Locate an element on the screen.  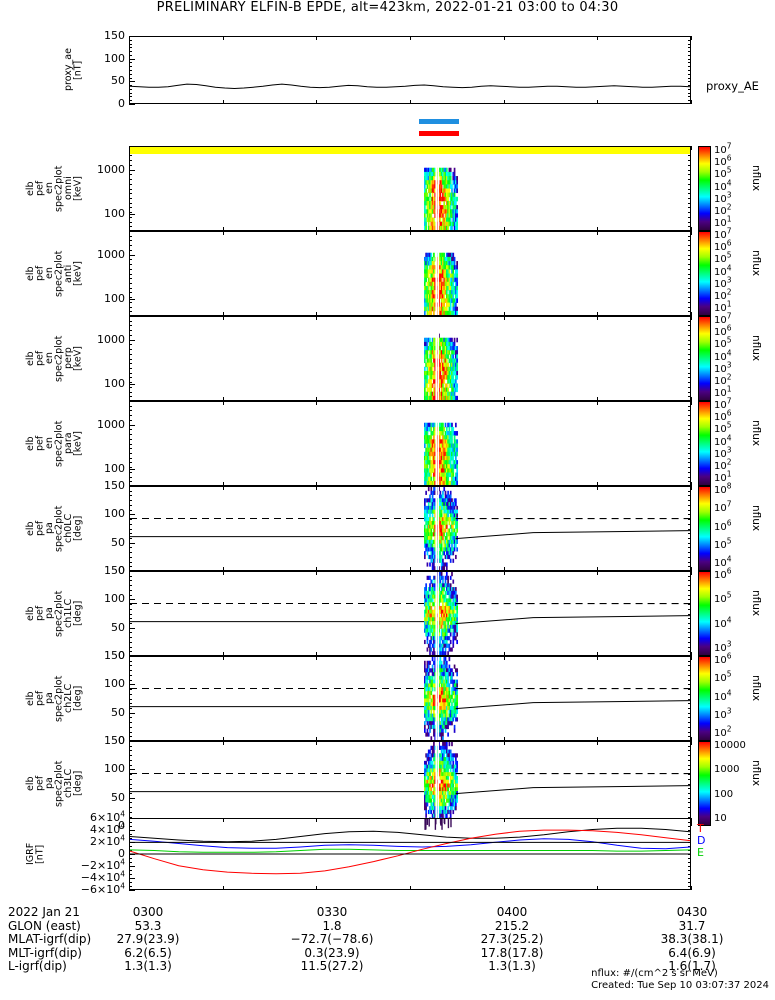
ytick-proxy-ae-2: 50 is located at coordinates (118, 81).